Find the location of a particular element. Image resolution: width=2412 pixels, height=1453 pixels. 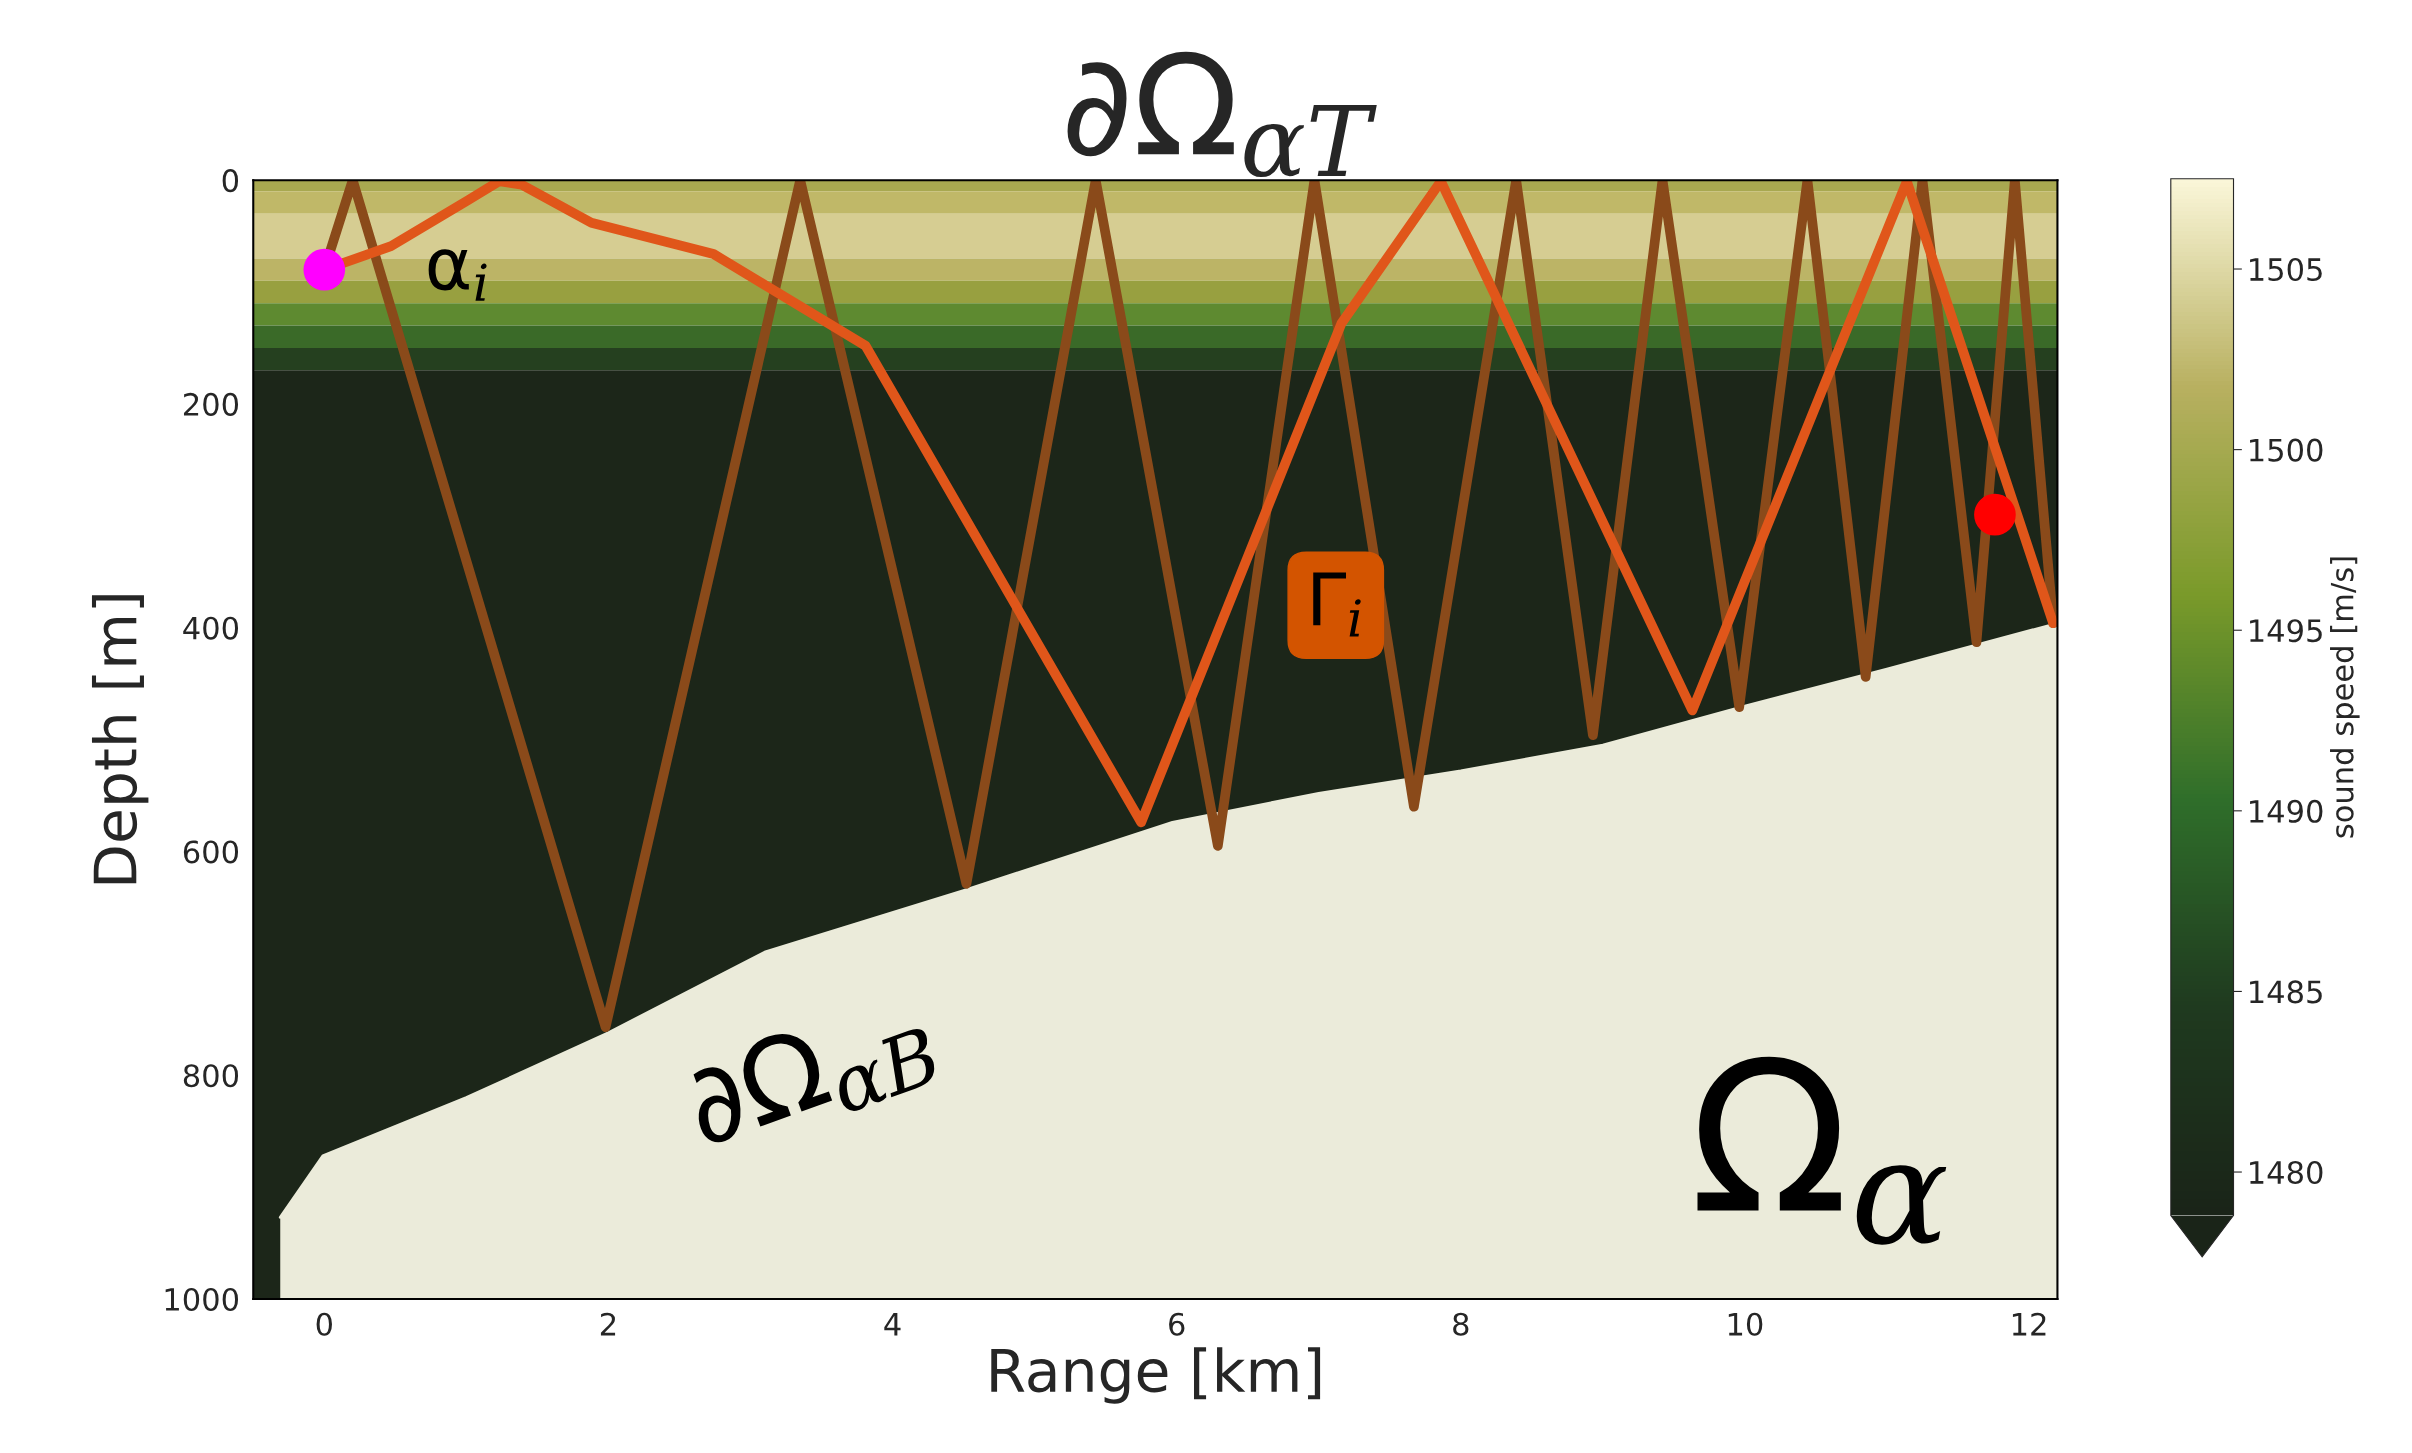

y-tick-label: 1000 is located at coordinates (202, 1299).